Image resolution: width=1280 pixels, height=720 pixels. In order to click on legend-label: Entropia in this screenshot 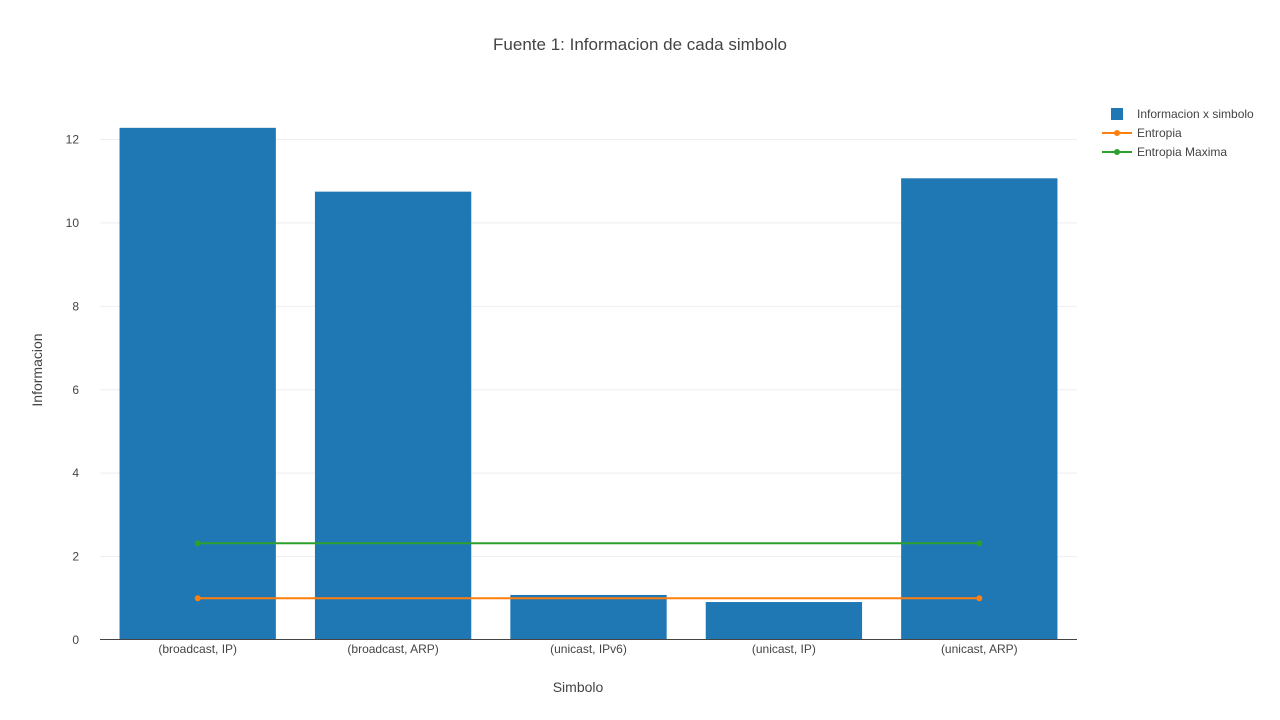, I will do `click(1159, 133)`.